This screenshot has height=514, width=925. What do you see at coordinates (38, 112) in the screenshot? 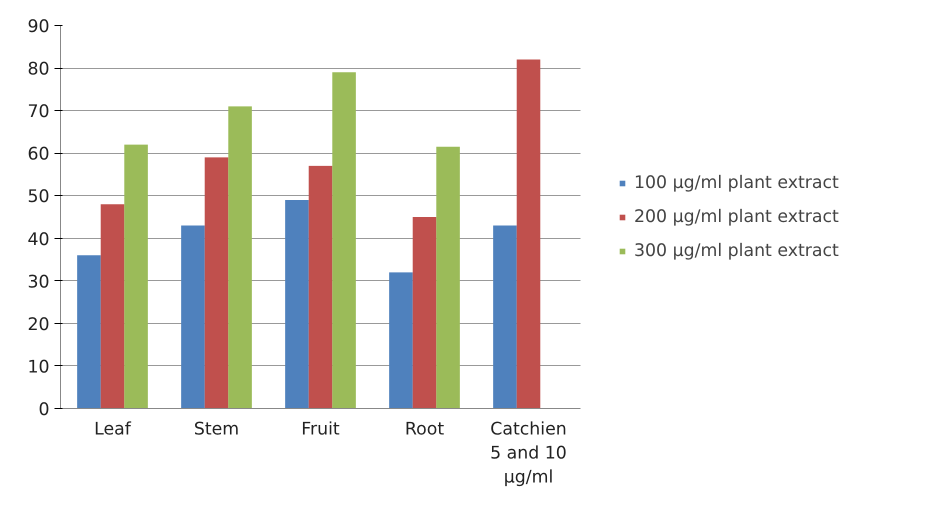
I see `y-tick-label: 70` at bounding box center [38, 112].